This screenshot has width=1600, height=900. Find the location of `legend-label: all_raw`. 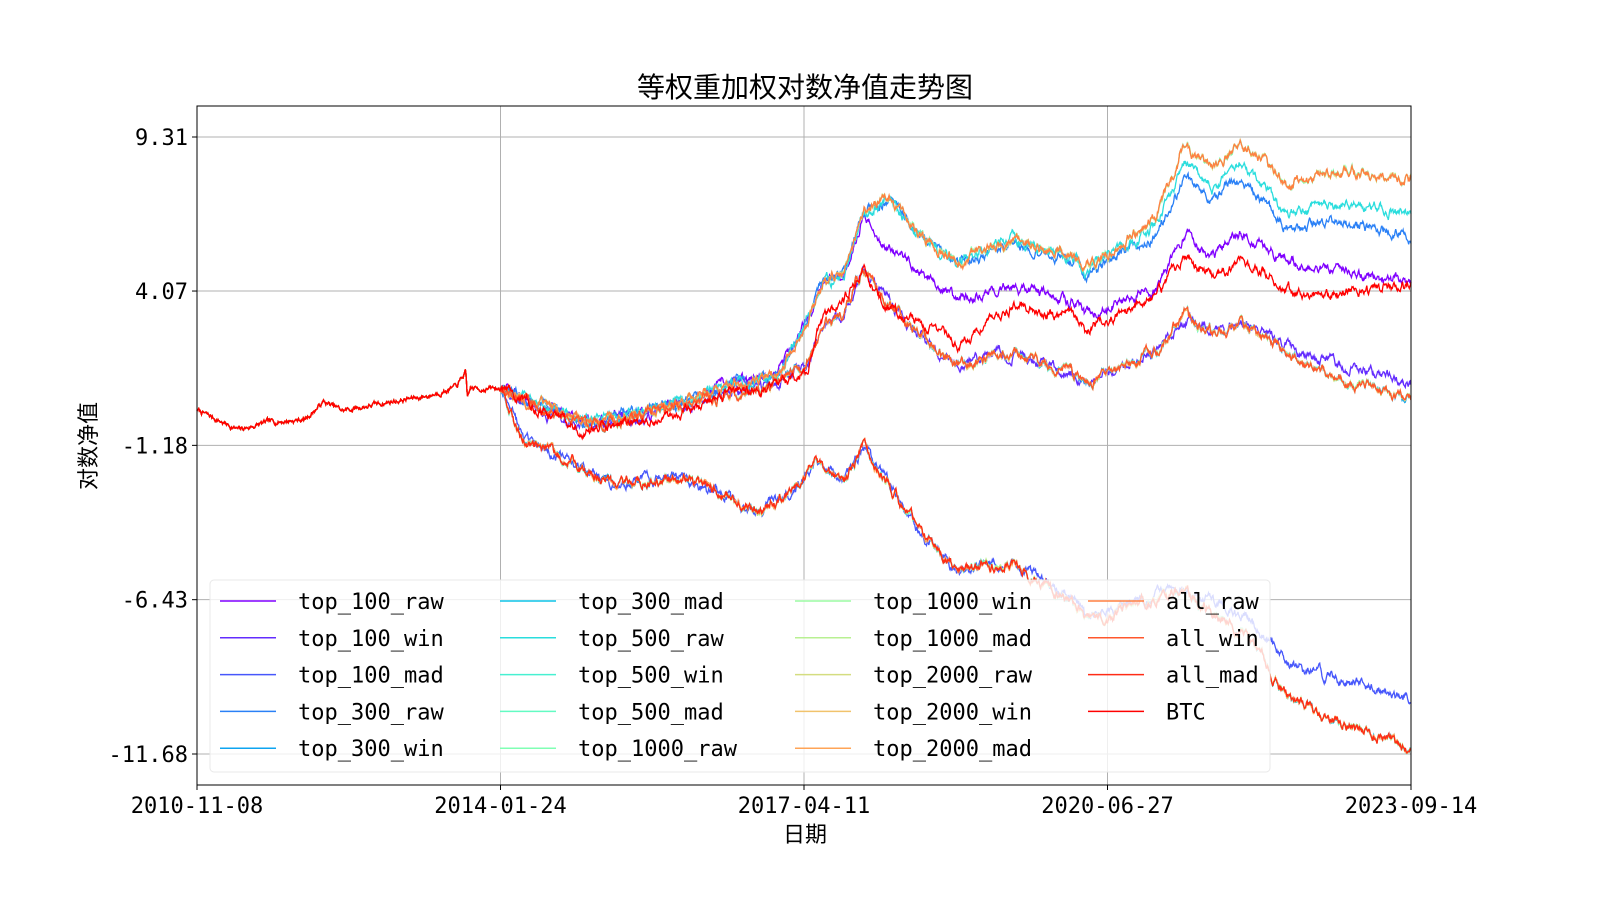

legend-label: all_raw is located at coordinates (1212, 602).